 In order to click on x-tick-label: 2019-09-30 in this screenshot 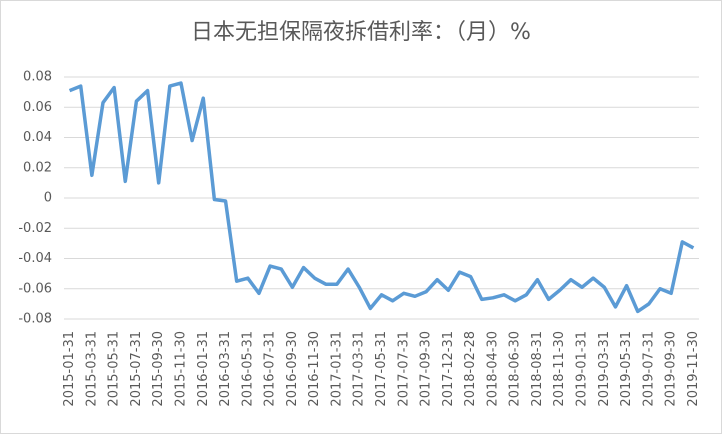, I will do `click(671, 369)`.